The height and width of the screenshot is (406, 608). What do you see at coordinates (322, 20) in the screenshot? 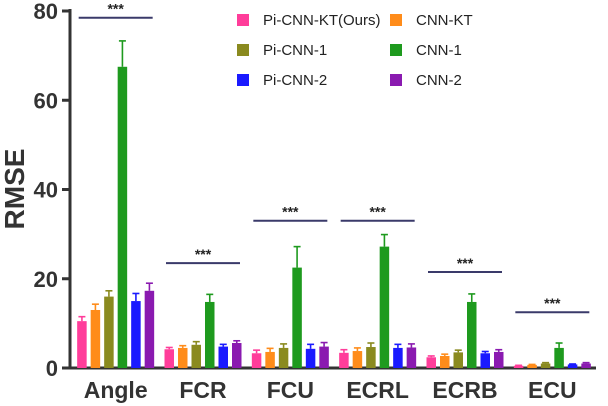
I see `legend-label: Pi-CNN-KT(Ours)` at bounding box center [322, 20].